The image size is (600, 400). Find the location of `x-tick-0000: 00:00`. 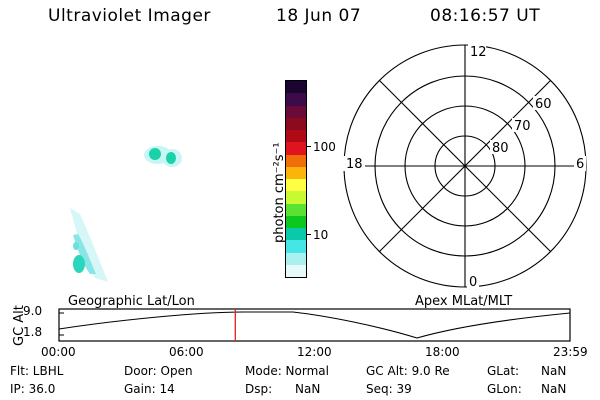

x-tick-0000: 00:00 is located at coordinates (58, 352).